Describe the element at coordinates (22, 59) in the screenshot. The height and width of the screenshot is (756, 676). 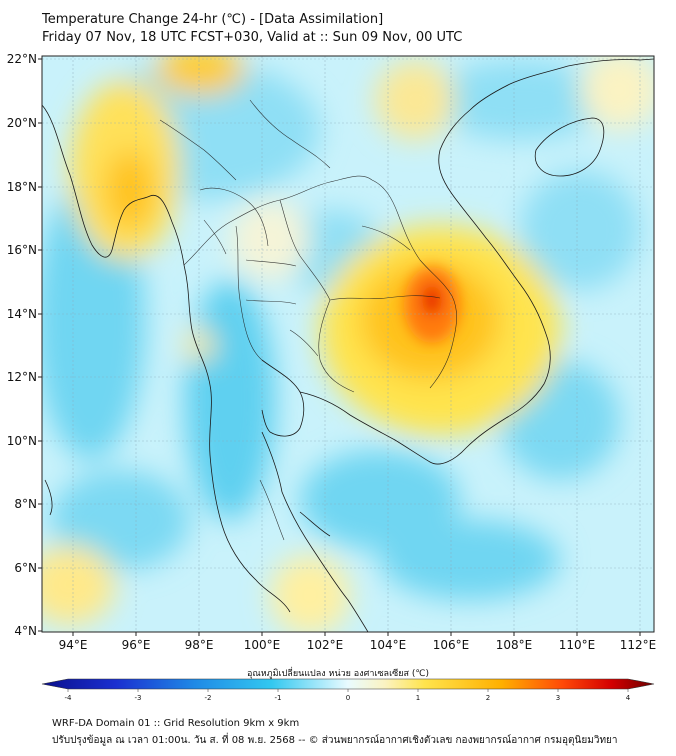
I see `lat-label: 22°N` at that location.